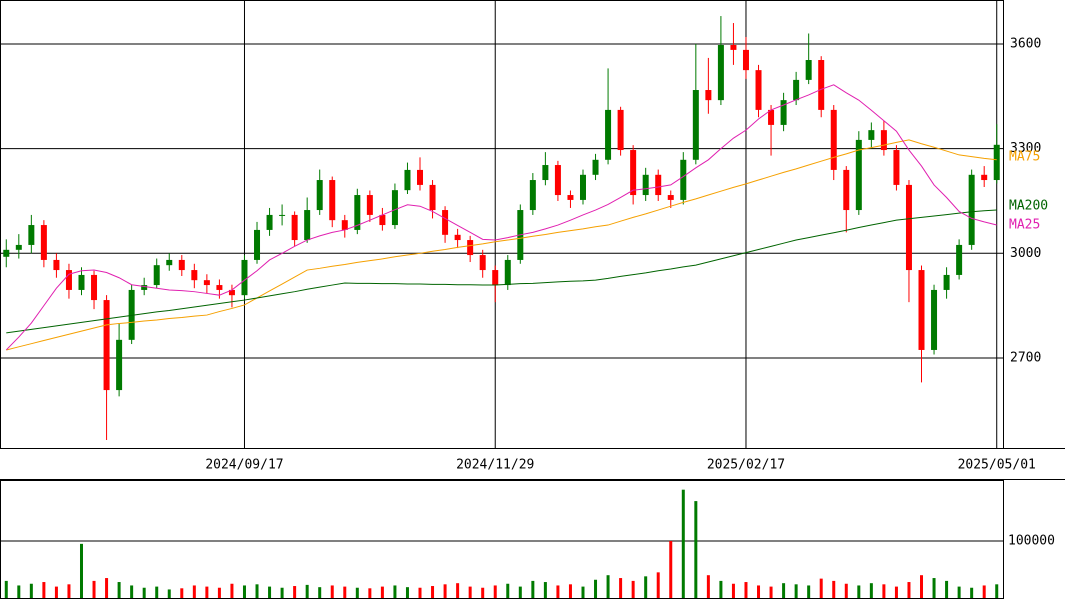  What do you see at coordinates (1025, 43) in the screenshot?
I see `y-tick-label: 3600` at bounding box center [1025, 43].